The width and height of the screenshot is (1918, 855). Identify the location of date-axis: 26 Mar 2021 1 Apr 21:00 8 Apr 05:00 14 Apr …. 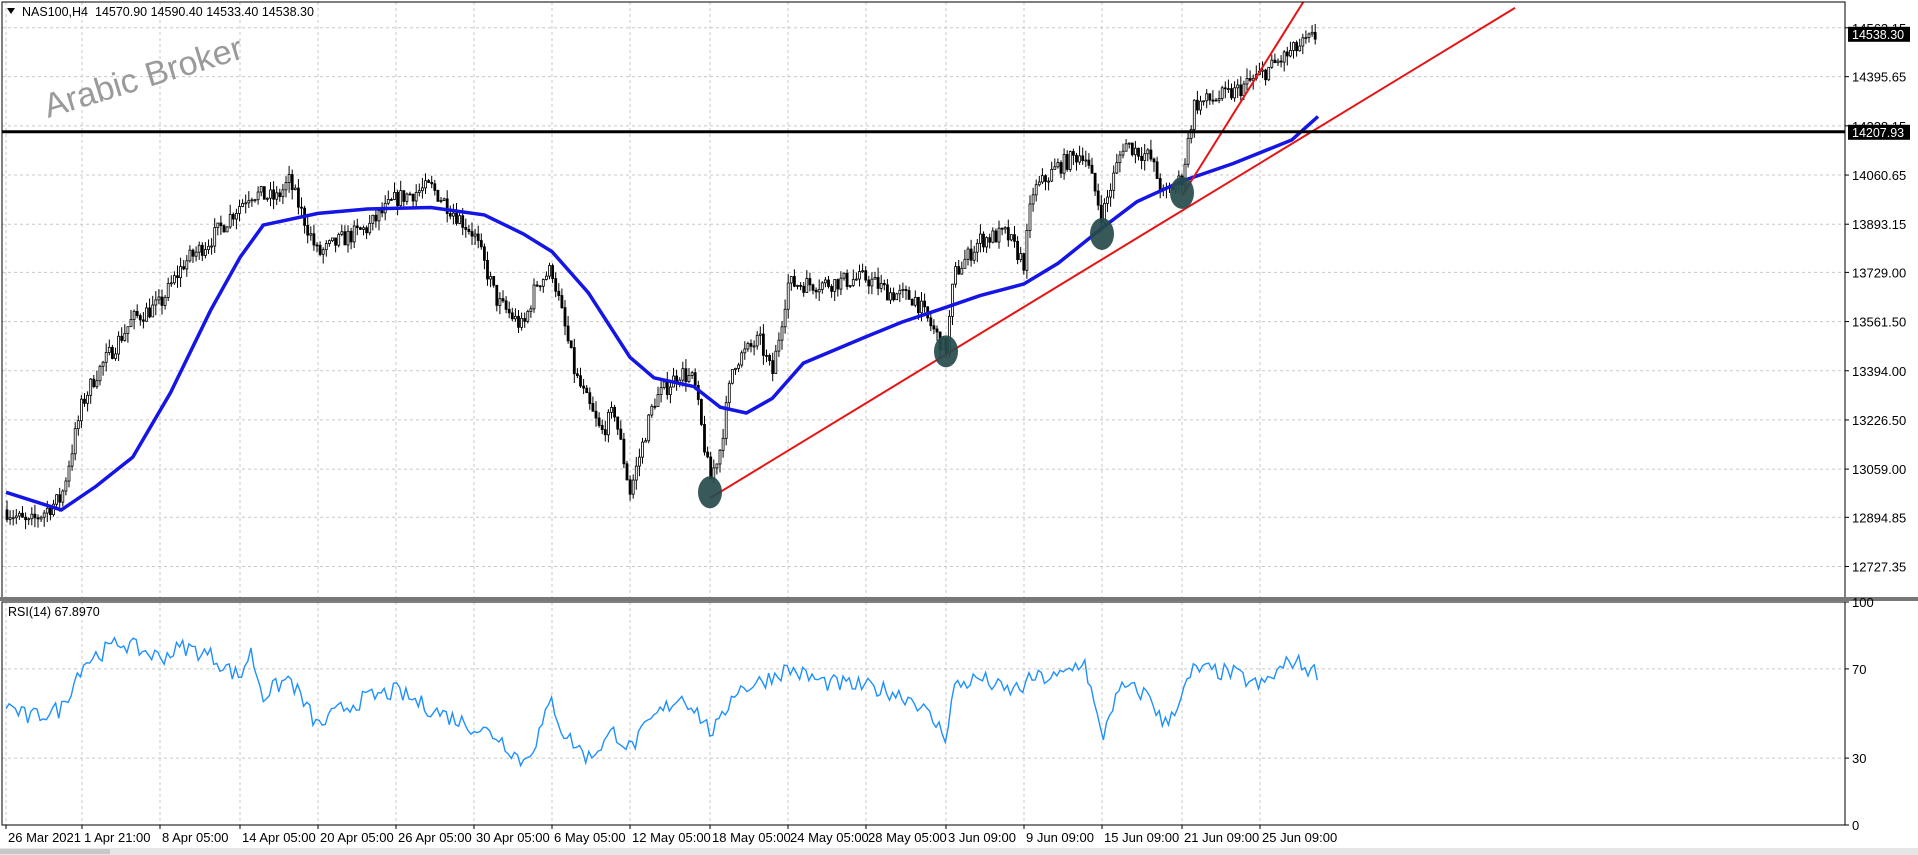
(671, 835).